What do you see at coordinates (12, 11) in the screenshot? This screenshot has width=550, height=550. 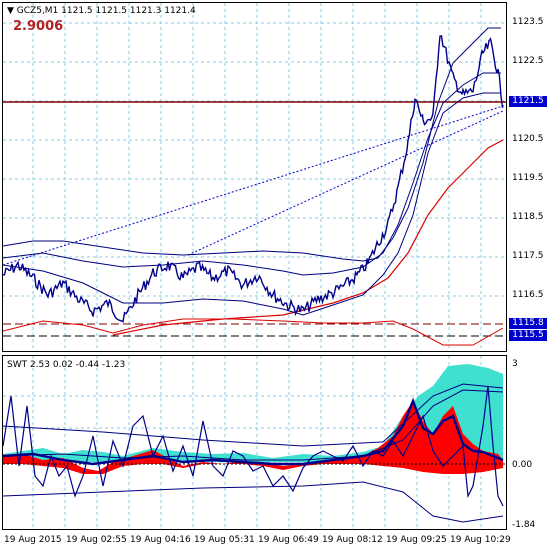 I see `collapse-triangle-icon: ▼` at bounding box center [12, 11].